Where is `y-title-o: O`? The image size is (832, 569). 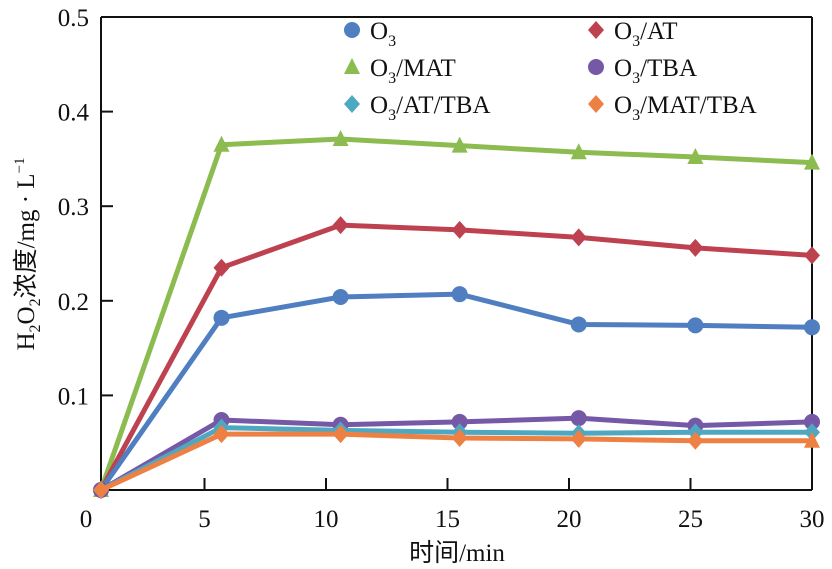
y-title-o: O is located at coordinates (26, 315).